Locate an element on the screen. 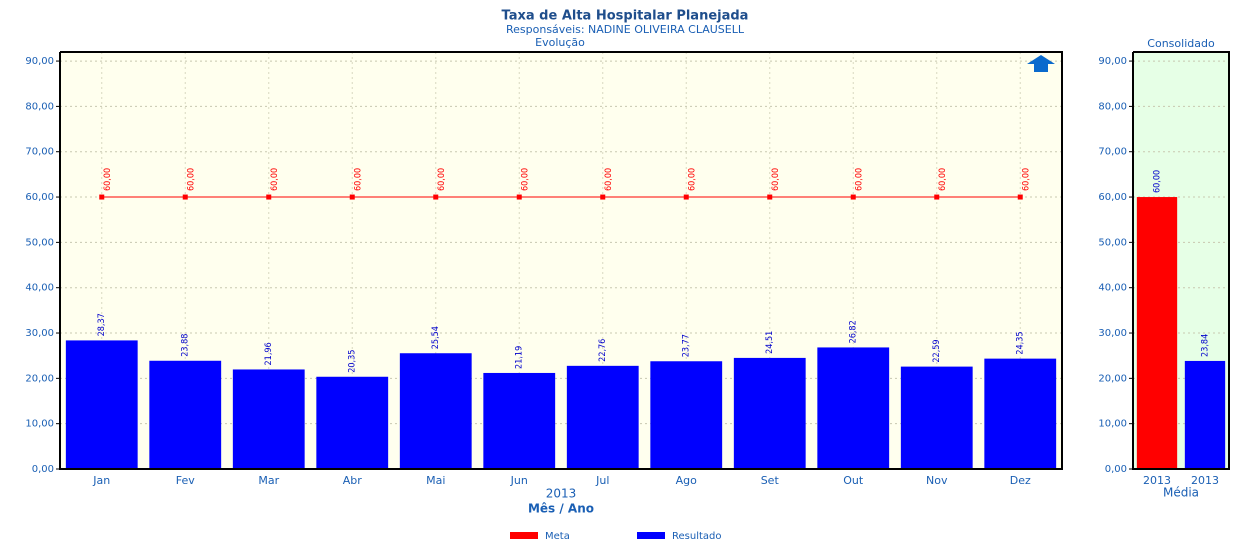  x-tick-label: Out is located at coordinates (853, 480).